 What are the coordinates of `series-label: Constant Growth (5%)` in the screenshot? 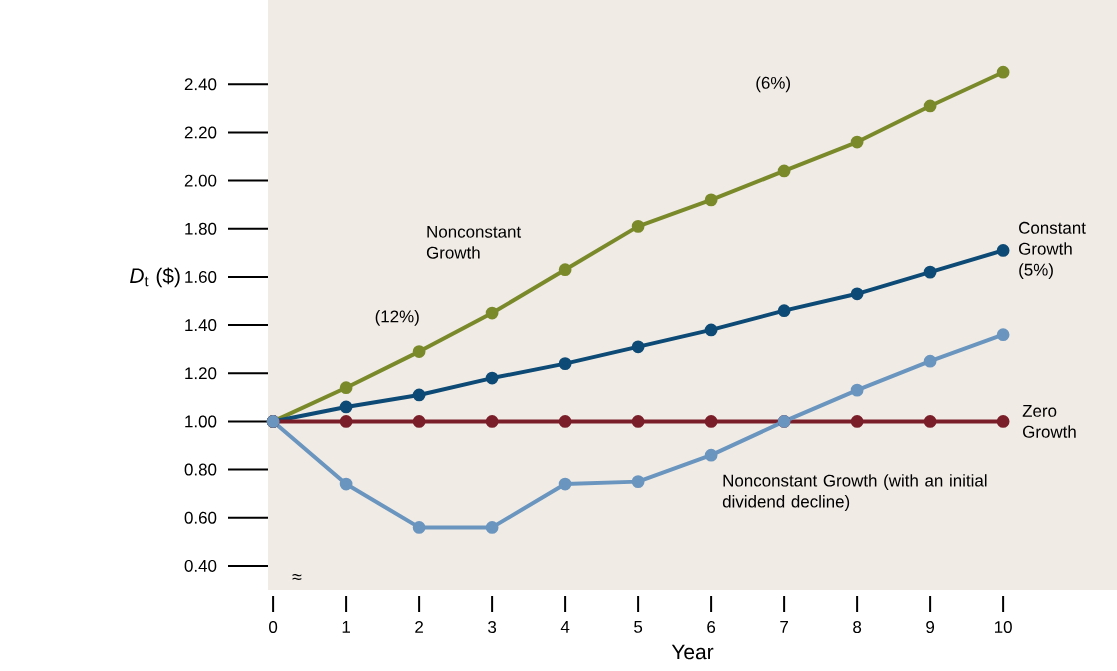 It's located at (1052, 250).